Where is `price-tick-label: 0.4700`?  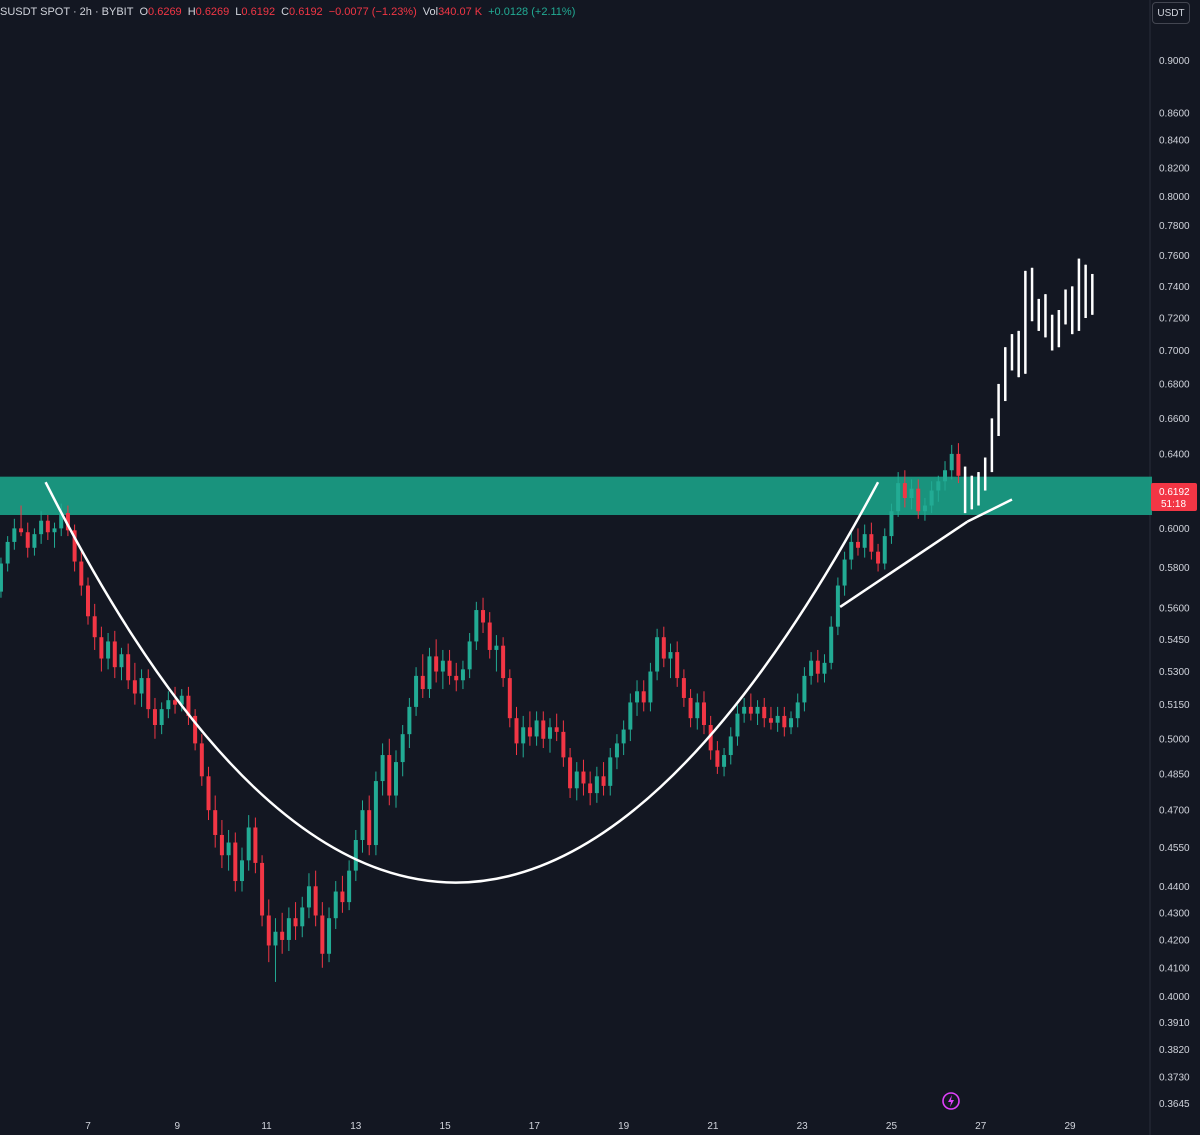 price-tick-label: 0.4700 is located at coordinates (1174, 811).